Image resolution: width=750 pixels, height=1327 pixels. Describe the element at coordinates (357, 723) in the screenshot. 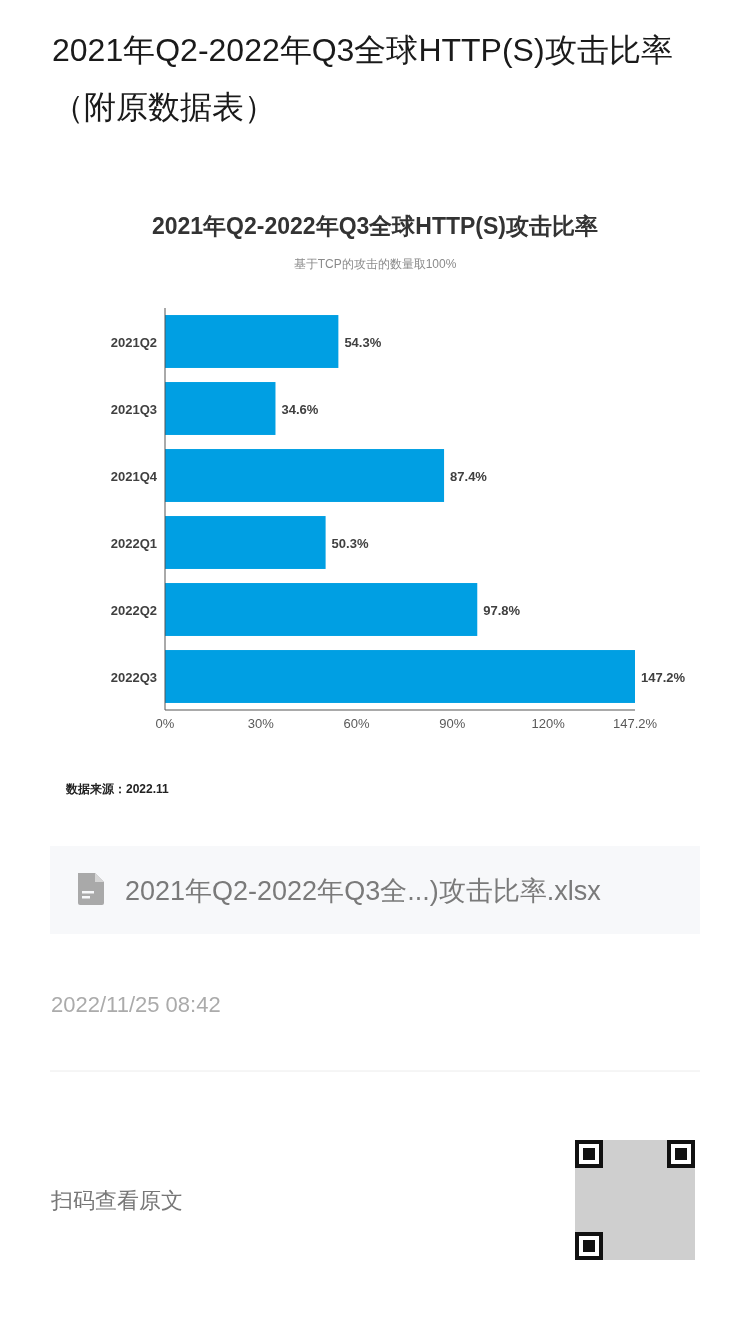

I see `x-tick-label: 60%` at that location.